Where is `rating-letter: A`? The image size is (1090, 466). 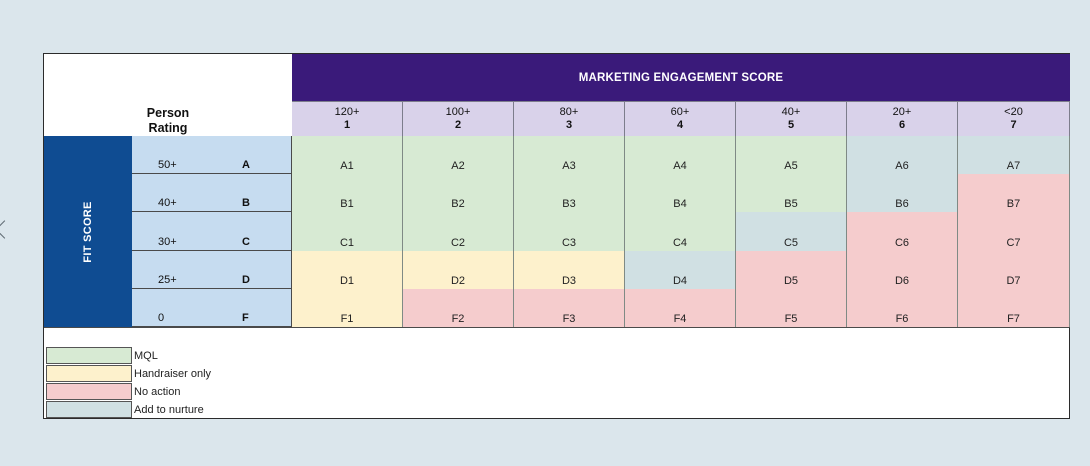 rating-letter: A is located at coordinates (246, 165).